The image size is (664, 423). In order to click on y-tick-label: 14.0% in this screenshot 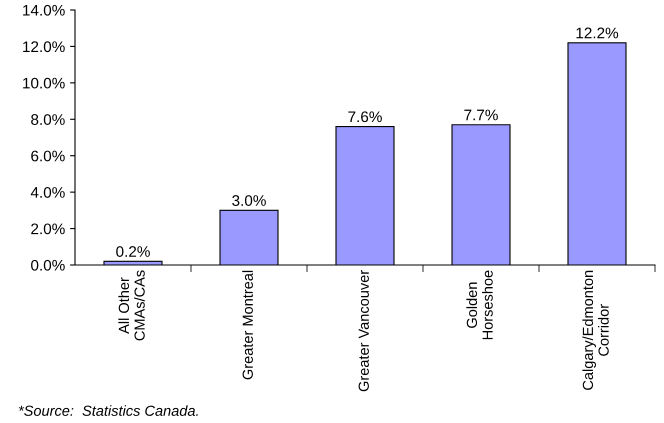, I will do `click(44, 10)`.